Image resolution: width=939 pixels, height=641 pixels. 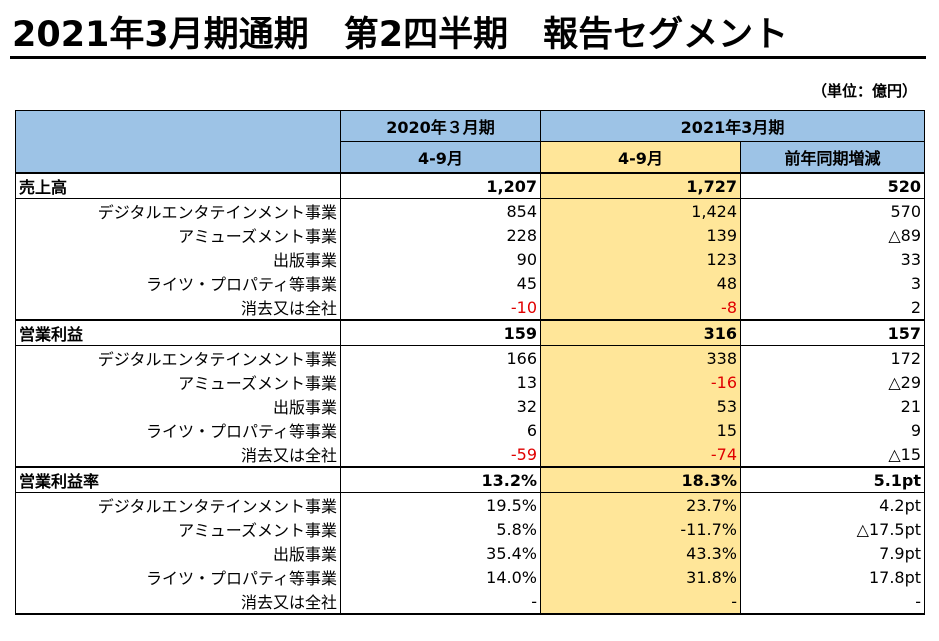 What do you see at coordinates (640, 235) in the screenshot?
I see `value-2021: 139` at bounding box center [640, 235].